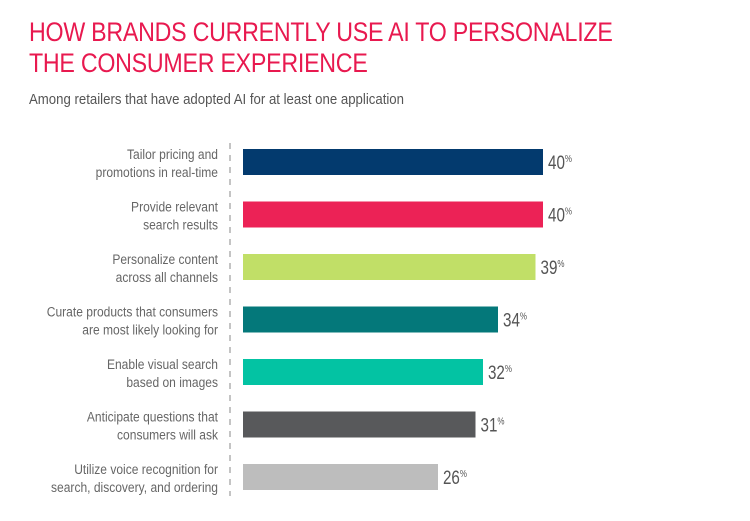 The image size is (750, 521). I want to click on category-label-4-line-2: are most likely looking for, so click(150, 330).